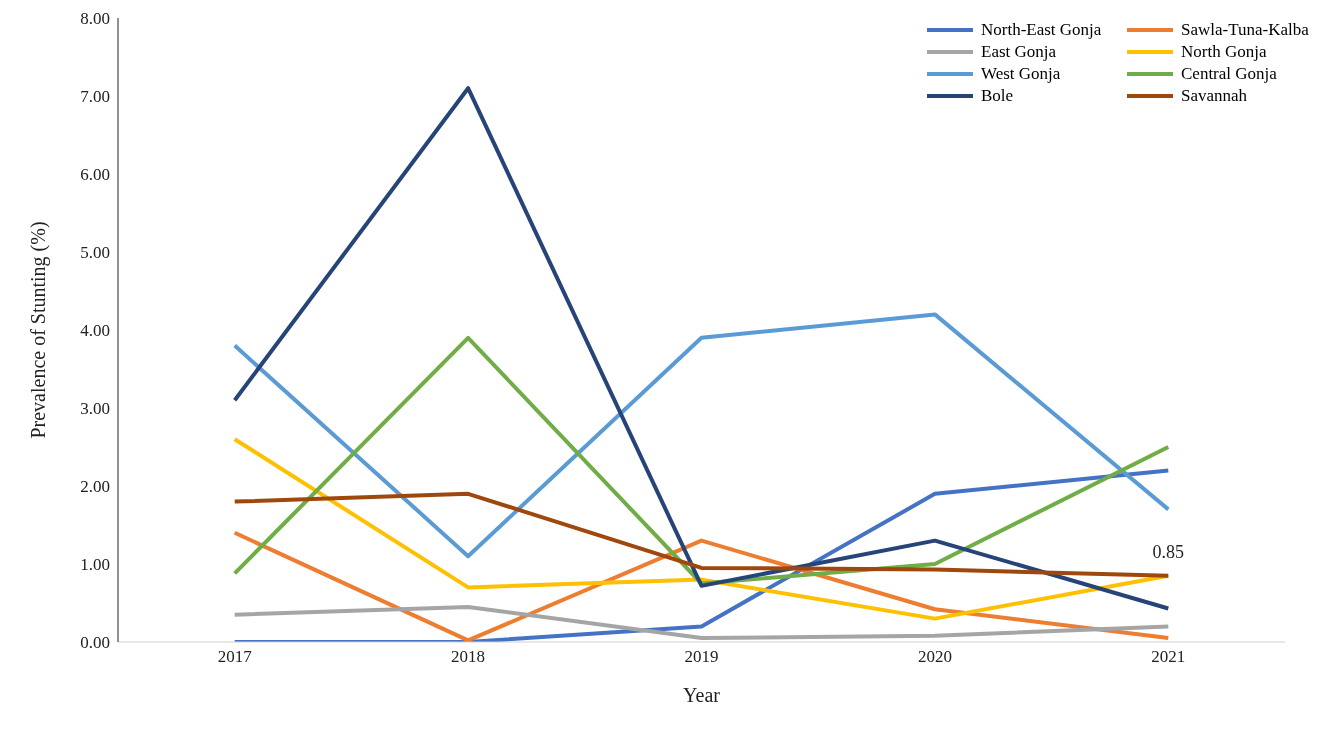 The width and height of the screenshot is (1333, 740). What do you see at coordinates (95, 409) in the screenshot?
I see `y-tick-label: 3.00` at bounding box center [95, 409].